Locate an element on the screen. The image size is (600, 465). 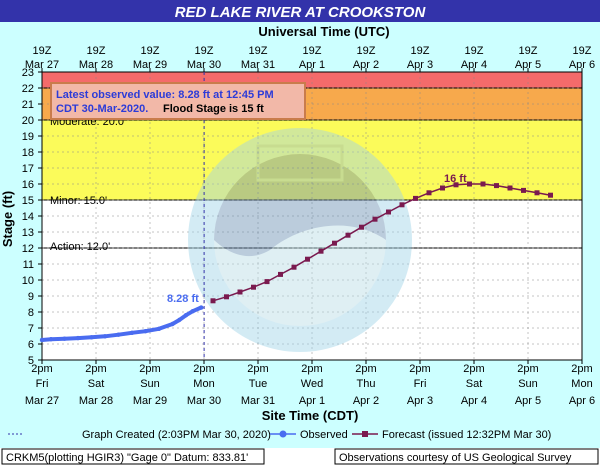
title-bar is located at coordinates (300, 11).